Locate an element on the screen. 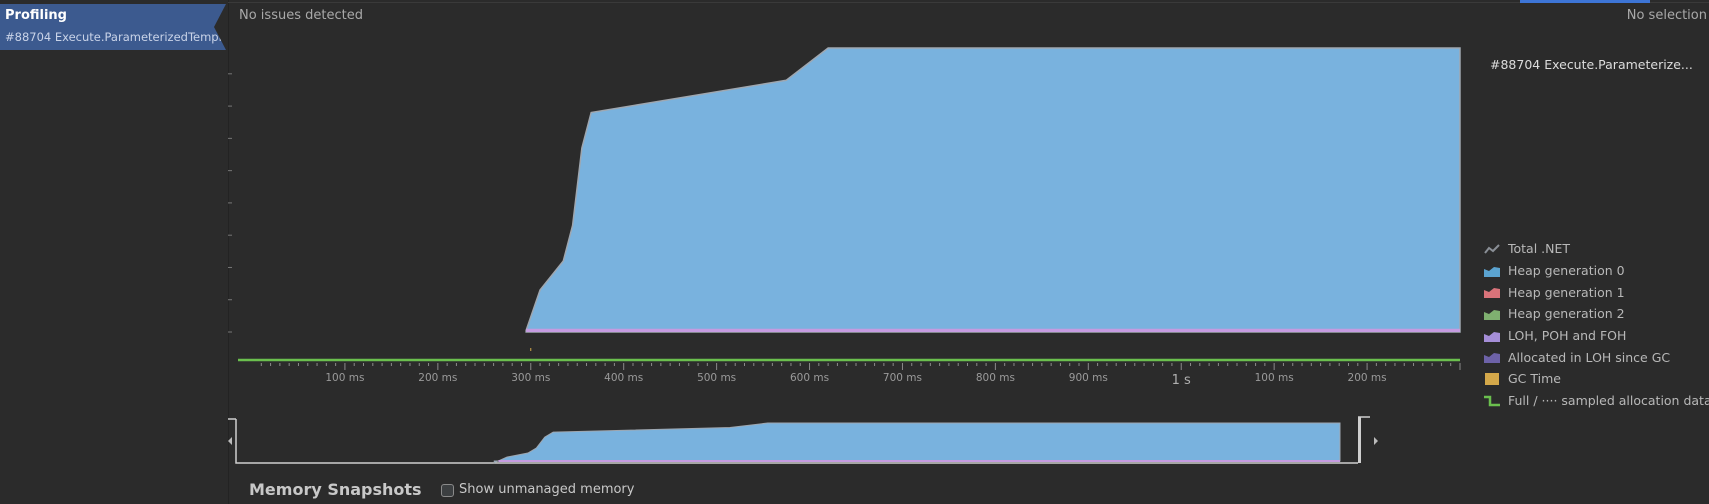 The height and width of the screenshot is (504, 1709). legend-item-label: Heap generation 1 is located at coordinates (1566, 292).